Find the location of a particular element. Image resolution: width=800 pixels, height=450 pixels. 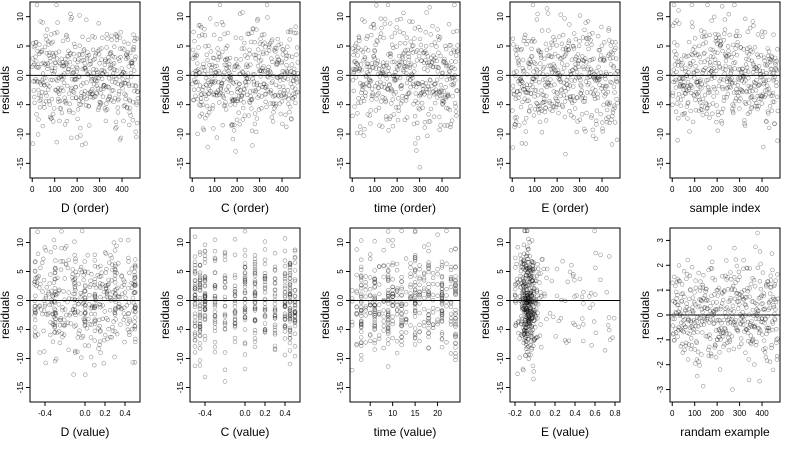

x-tick-label: 300 is located at coordinates (580, 189).